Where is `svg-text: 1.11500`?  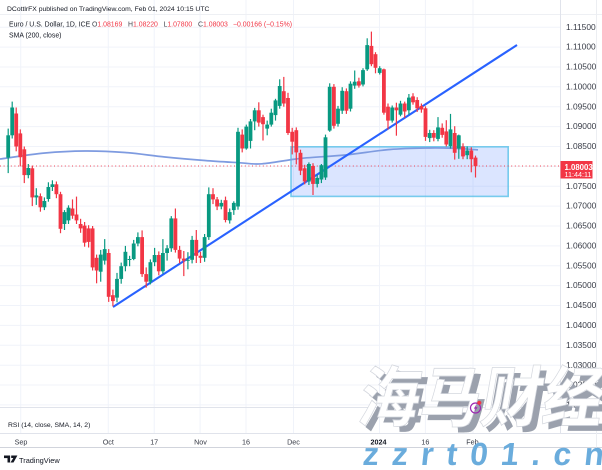 svg-text: 1.11500 is located at coordinates (581, 27).